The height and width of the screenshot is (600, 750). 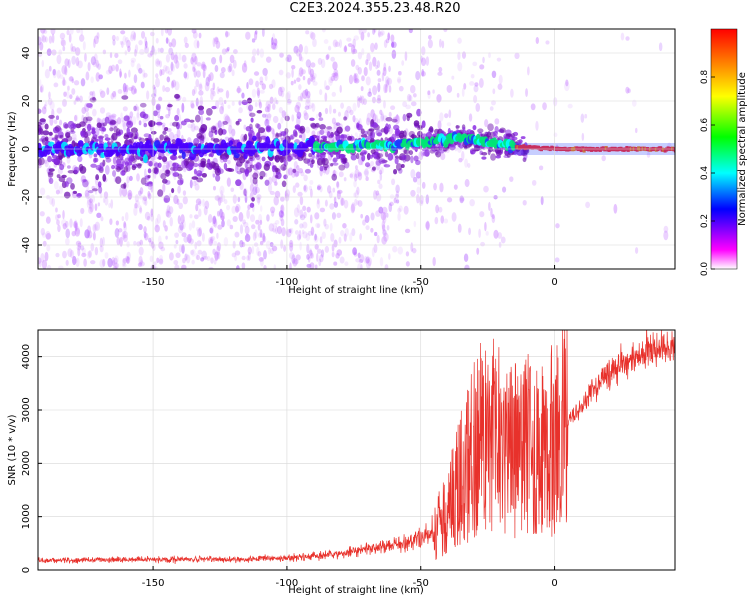 I want to click on snr-ytick-label: 2000, so click(x=26, y=463).